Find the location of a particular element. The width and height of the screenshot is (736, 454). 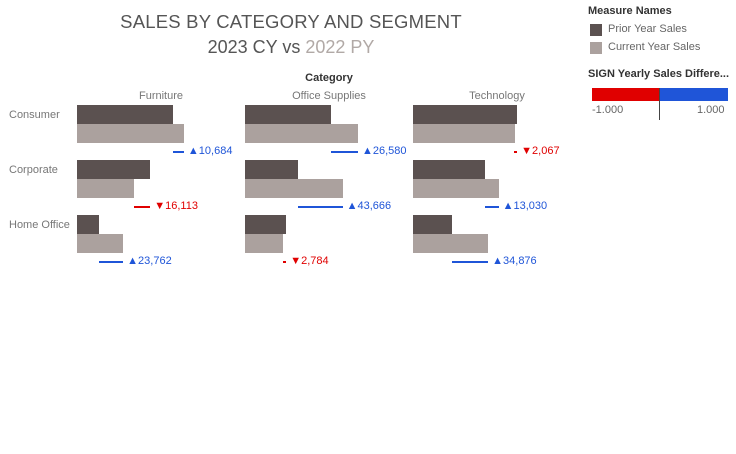

diff-line-home-office-office-supplies is located at coordinates (285, 262).